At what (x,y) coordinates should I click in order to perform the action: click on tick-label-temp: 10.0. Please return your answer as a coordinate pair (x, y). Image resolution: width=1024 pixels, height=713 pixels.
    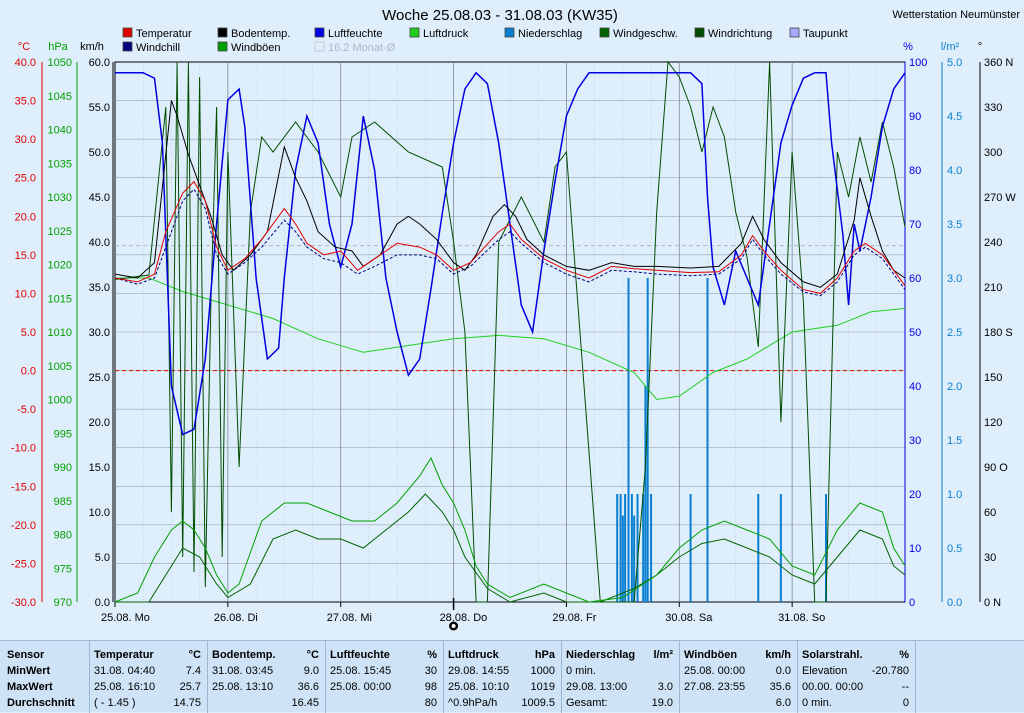
    Looking at the image, I should click on (25, 294).